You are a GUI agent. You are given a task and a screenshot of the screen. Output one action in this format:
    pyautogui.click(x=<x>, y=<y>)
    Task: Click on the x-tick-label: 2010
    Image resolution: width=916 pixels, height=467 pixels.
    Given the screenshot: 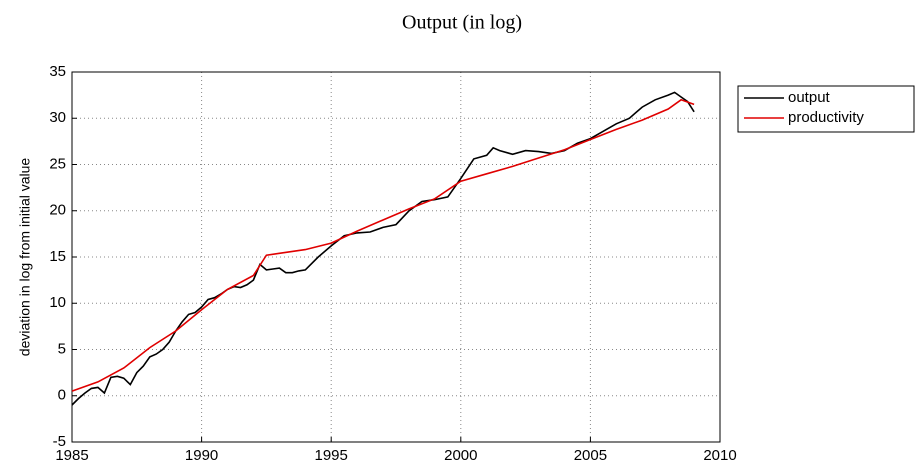 What is the action you would take?
    pyautogui.click(x=719, y=455)
    